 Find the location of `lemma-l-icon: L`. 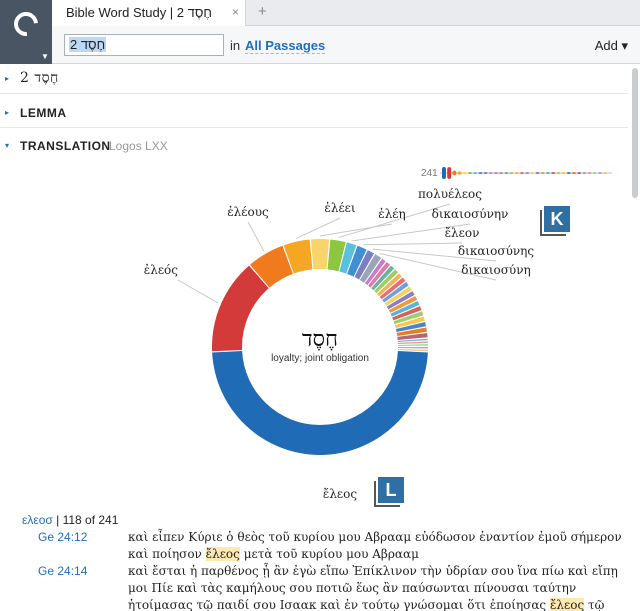

lemma-l-icon: L is located at coordinates (391, 490).